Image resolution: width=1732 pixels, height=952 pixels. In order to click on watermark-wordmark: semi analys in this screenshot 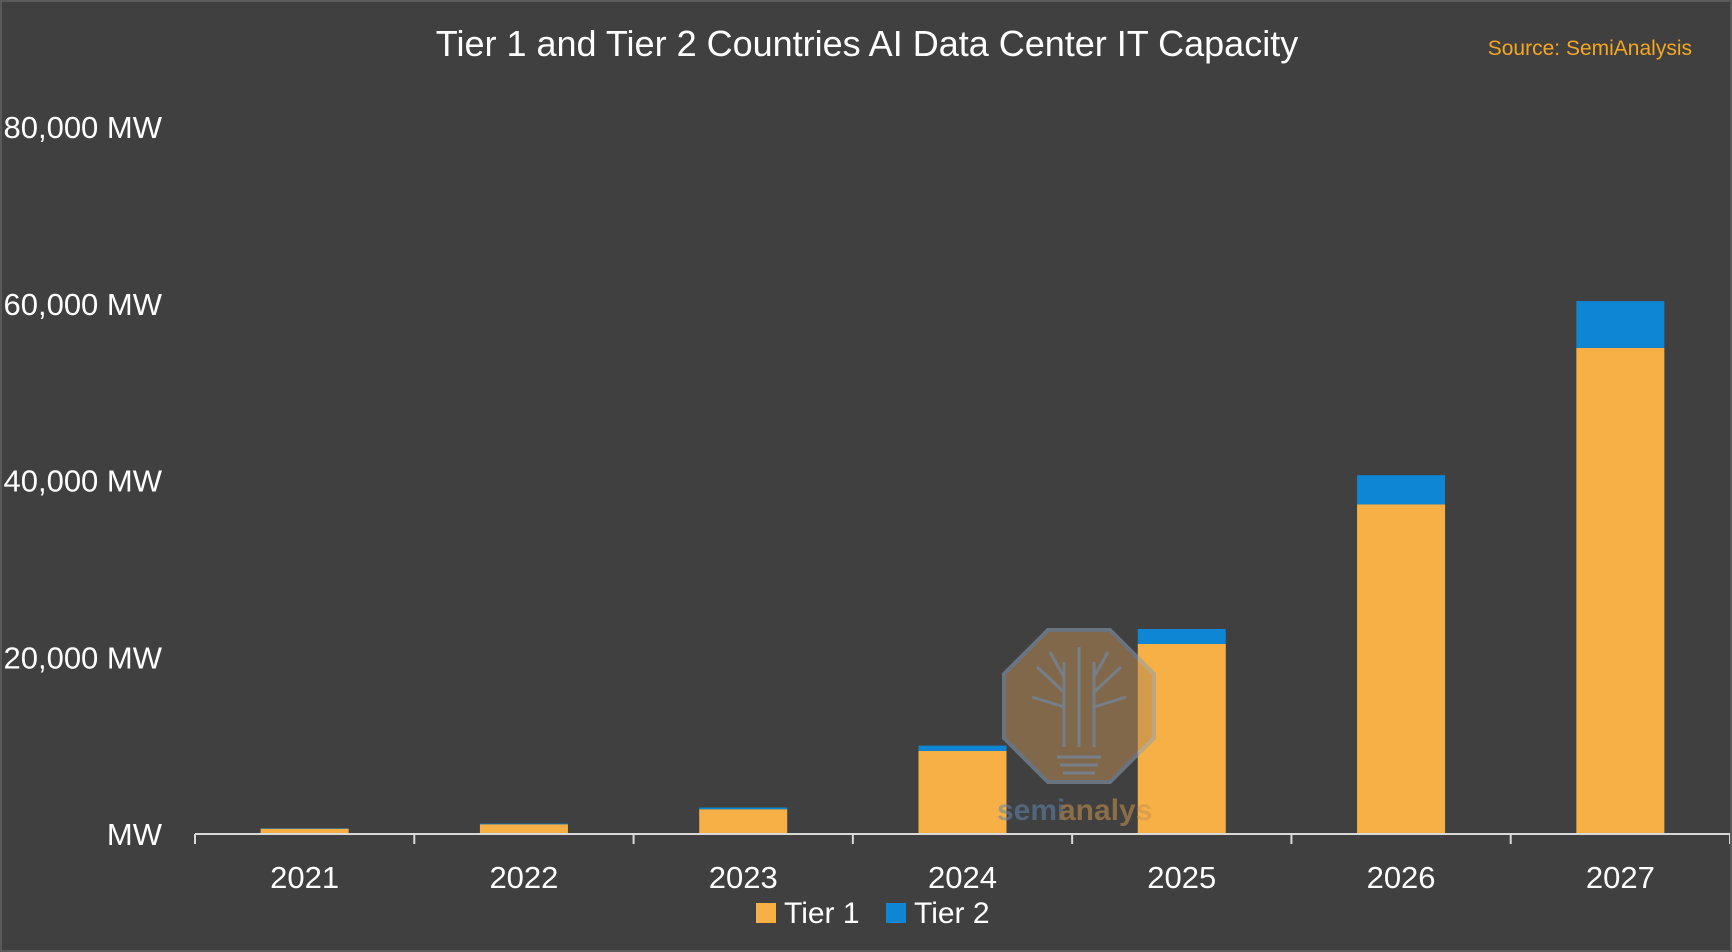, I will do `click(1074, 810)`.